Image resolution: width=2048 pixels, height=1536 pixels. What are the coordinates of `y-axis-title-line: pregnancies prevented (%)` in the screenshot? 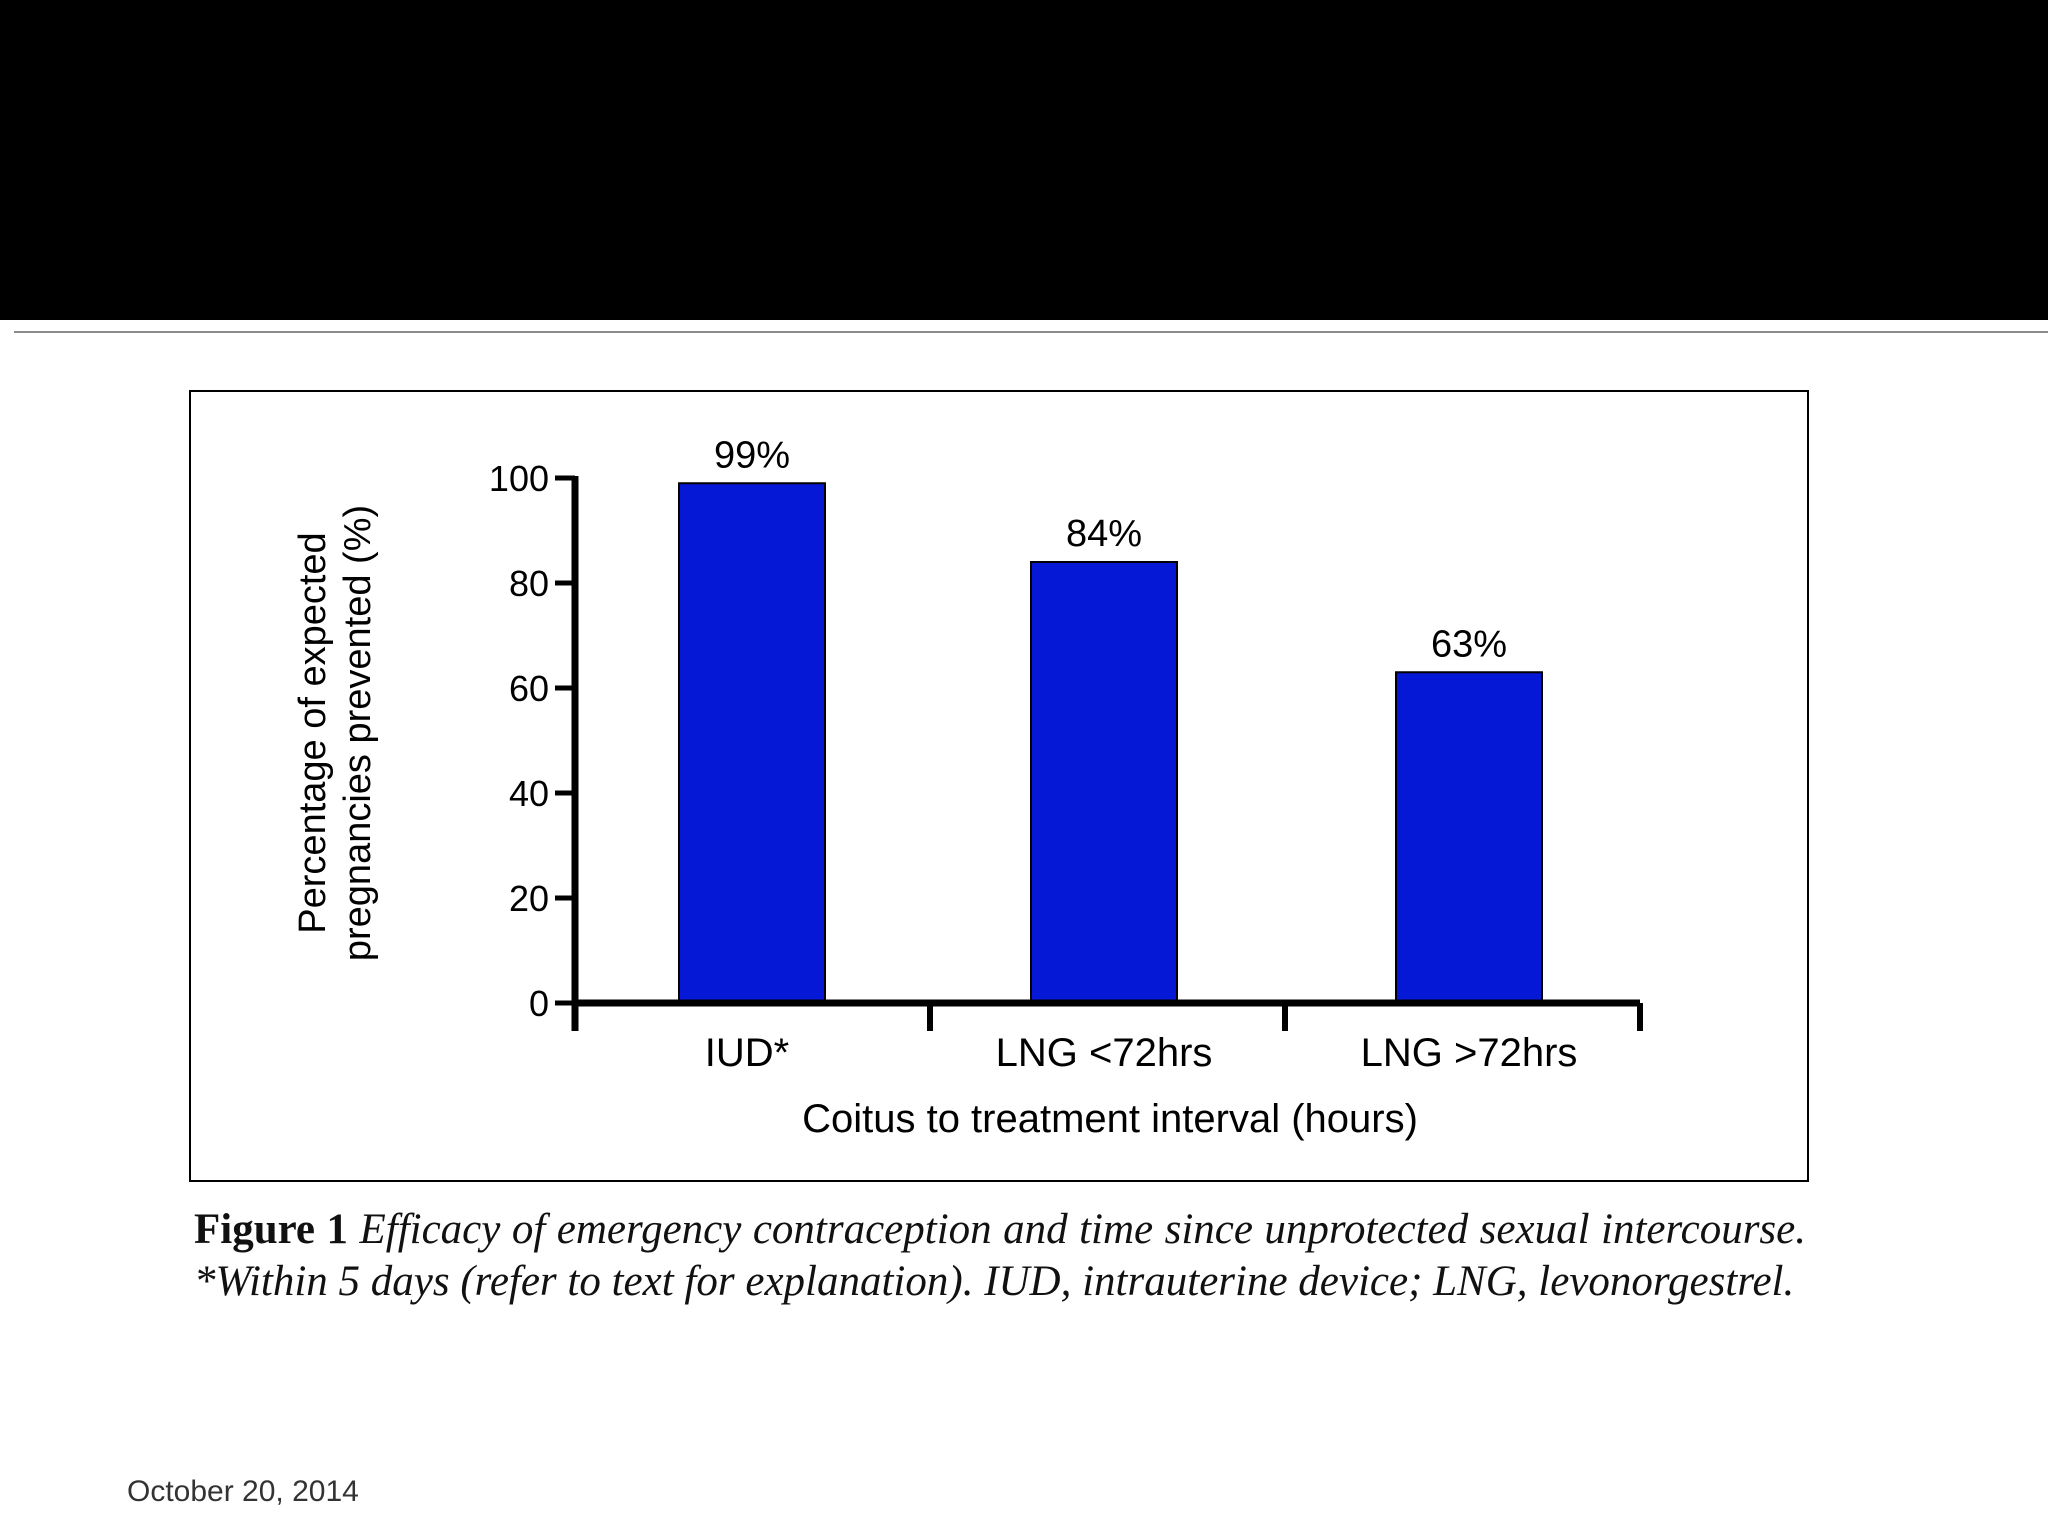 It's located at (358, 733).